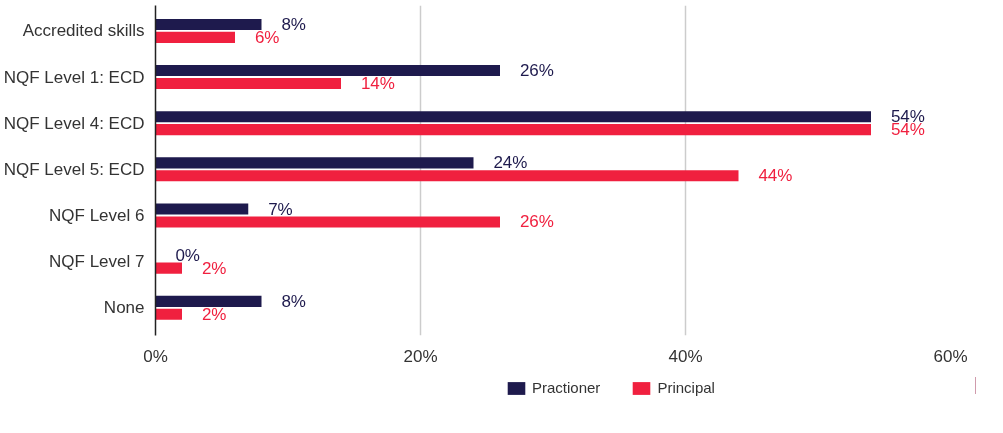  What do you see at coordinates (510, 163) in the screenshot?
I see `data-label: 24%` at bounding box center [510, 163].